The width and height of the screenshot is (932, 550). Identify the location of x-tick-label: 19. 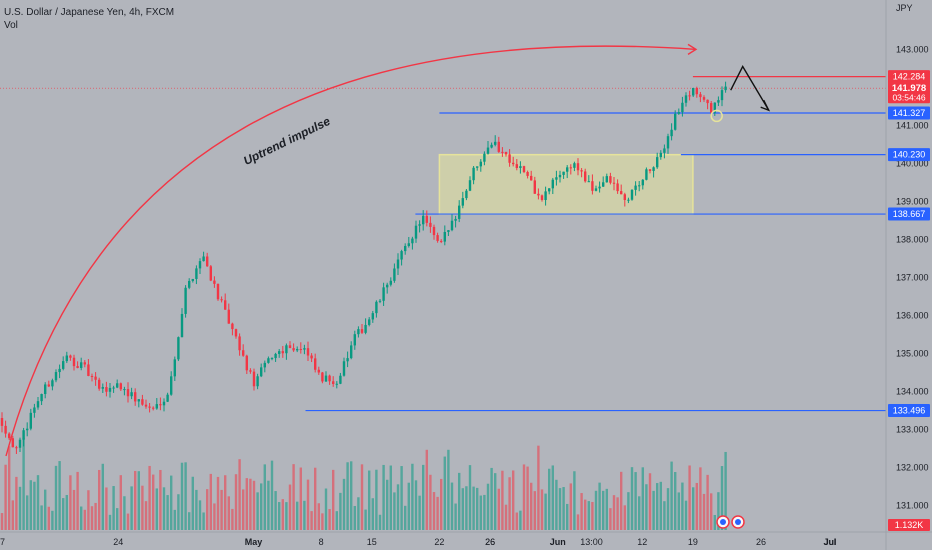
(693, 542).